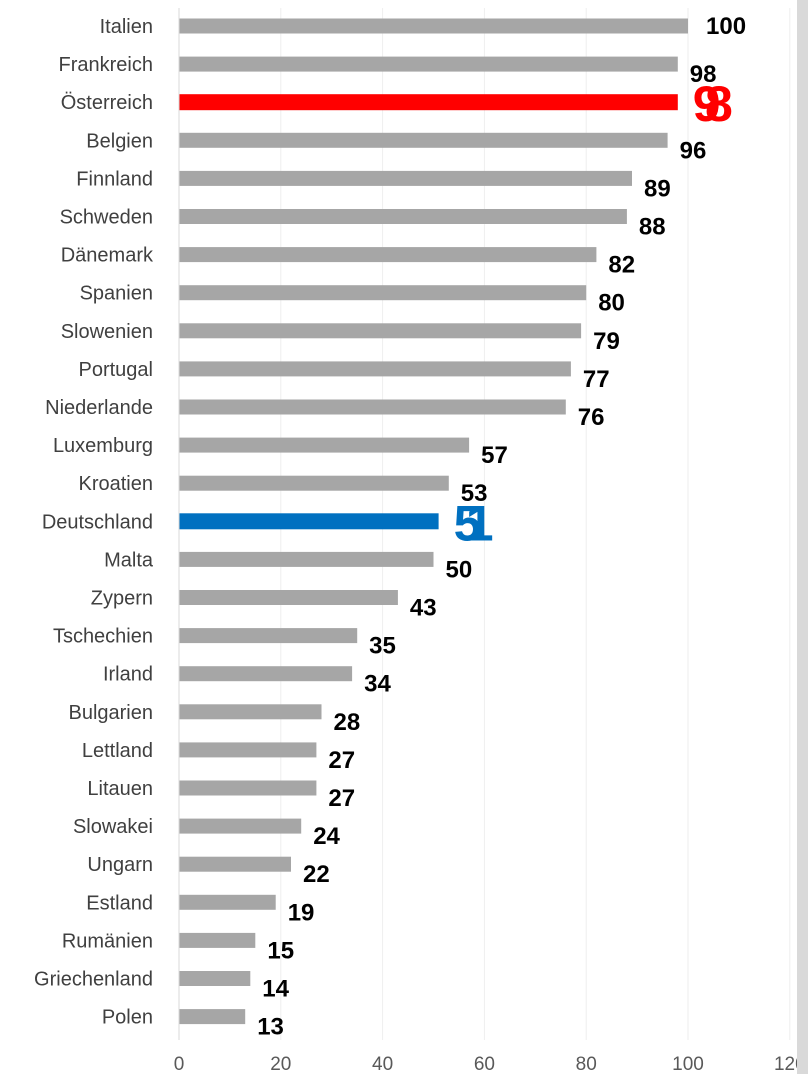 The image size is (808, 1079). Describe the element at coordinates (250, 712) in the screenshot. I see `bar-bulgarien` at that location.